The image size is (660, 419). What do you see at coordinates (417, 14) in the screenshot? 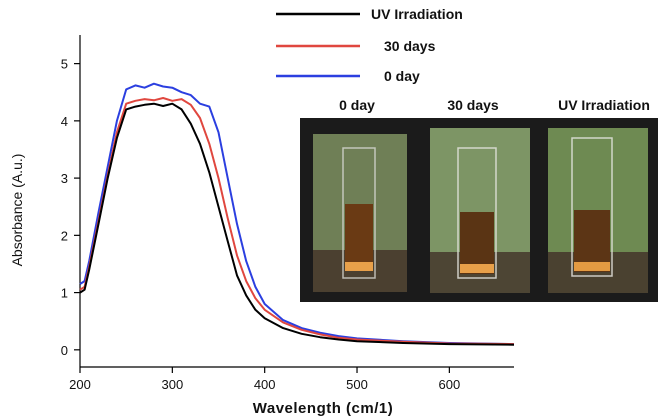
I see `legend-label-0: UV Irradiation` at bounding box center [417, 14].